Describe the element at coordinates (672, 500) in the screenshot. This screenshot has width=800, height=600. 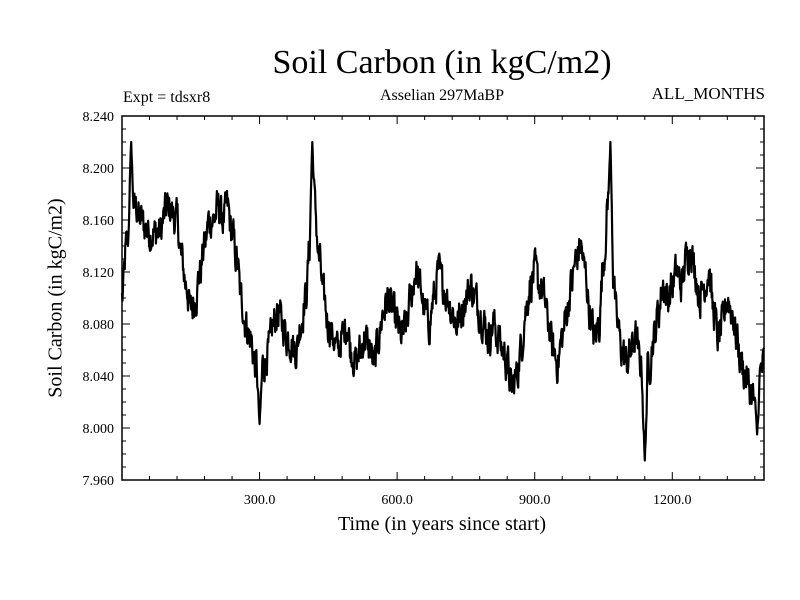
I see `x-tick-label: 1200.0` at that location.